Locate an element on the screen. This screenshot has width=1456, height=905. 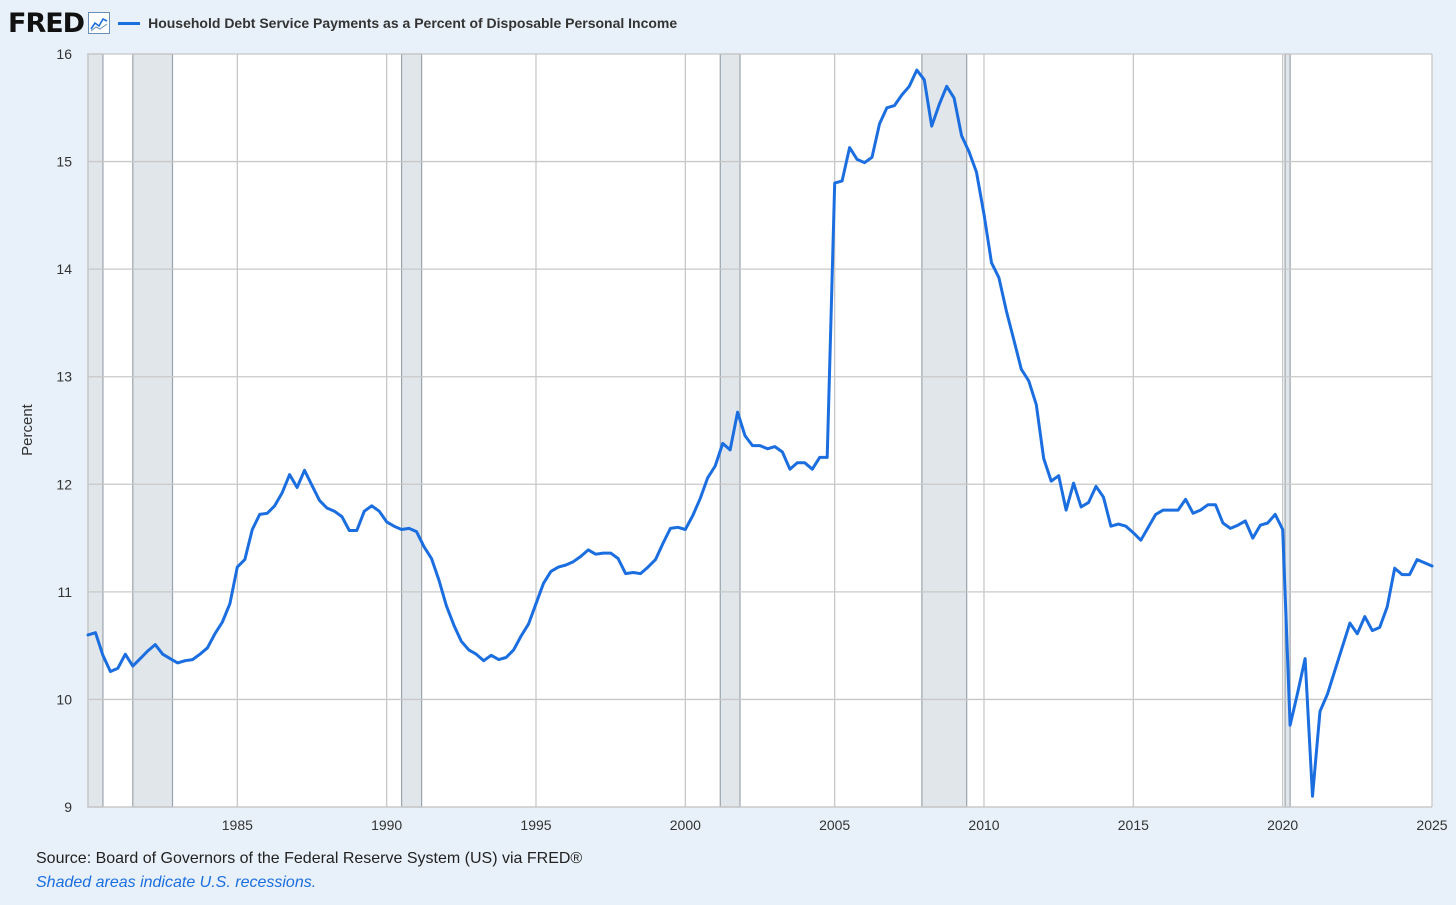
x-tick-label: 2005 is located at coordinates (834, 825).